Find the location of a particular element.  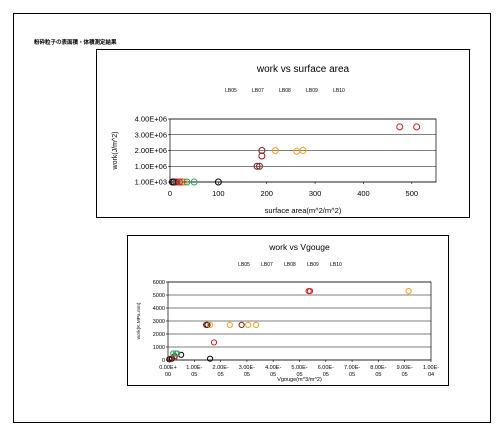

page-heading: 粉砕粒子の表面積・体積測定結果 is located at coordinates (75, 43).